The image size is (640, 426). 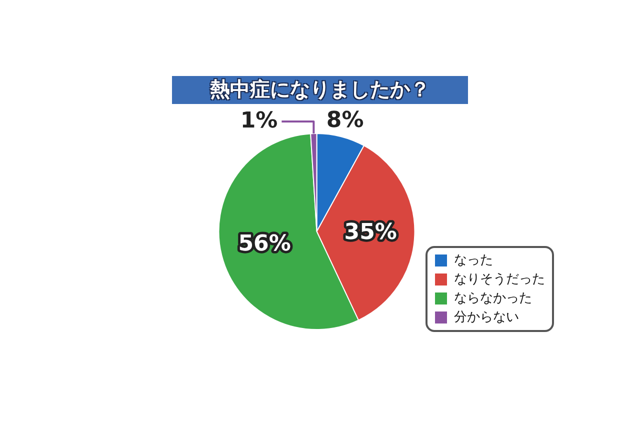 I want to click on legend-label: ならなかった, so click(x=493, y=298).